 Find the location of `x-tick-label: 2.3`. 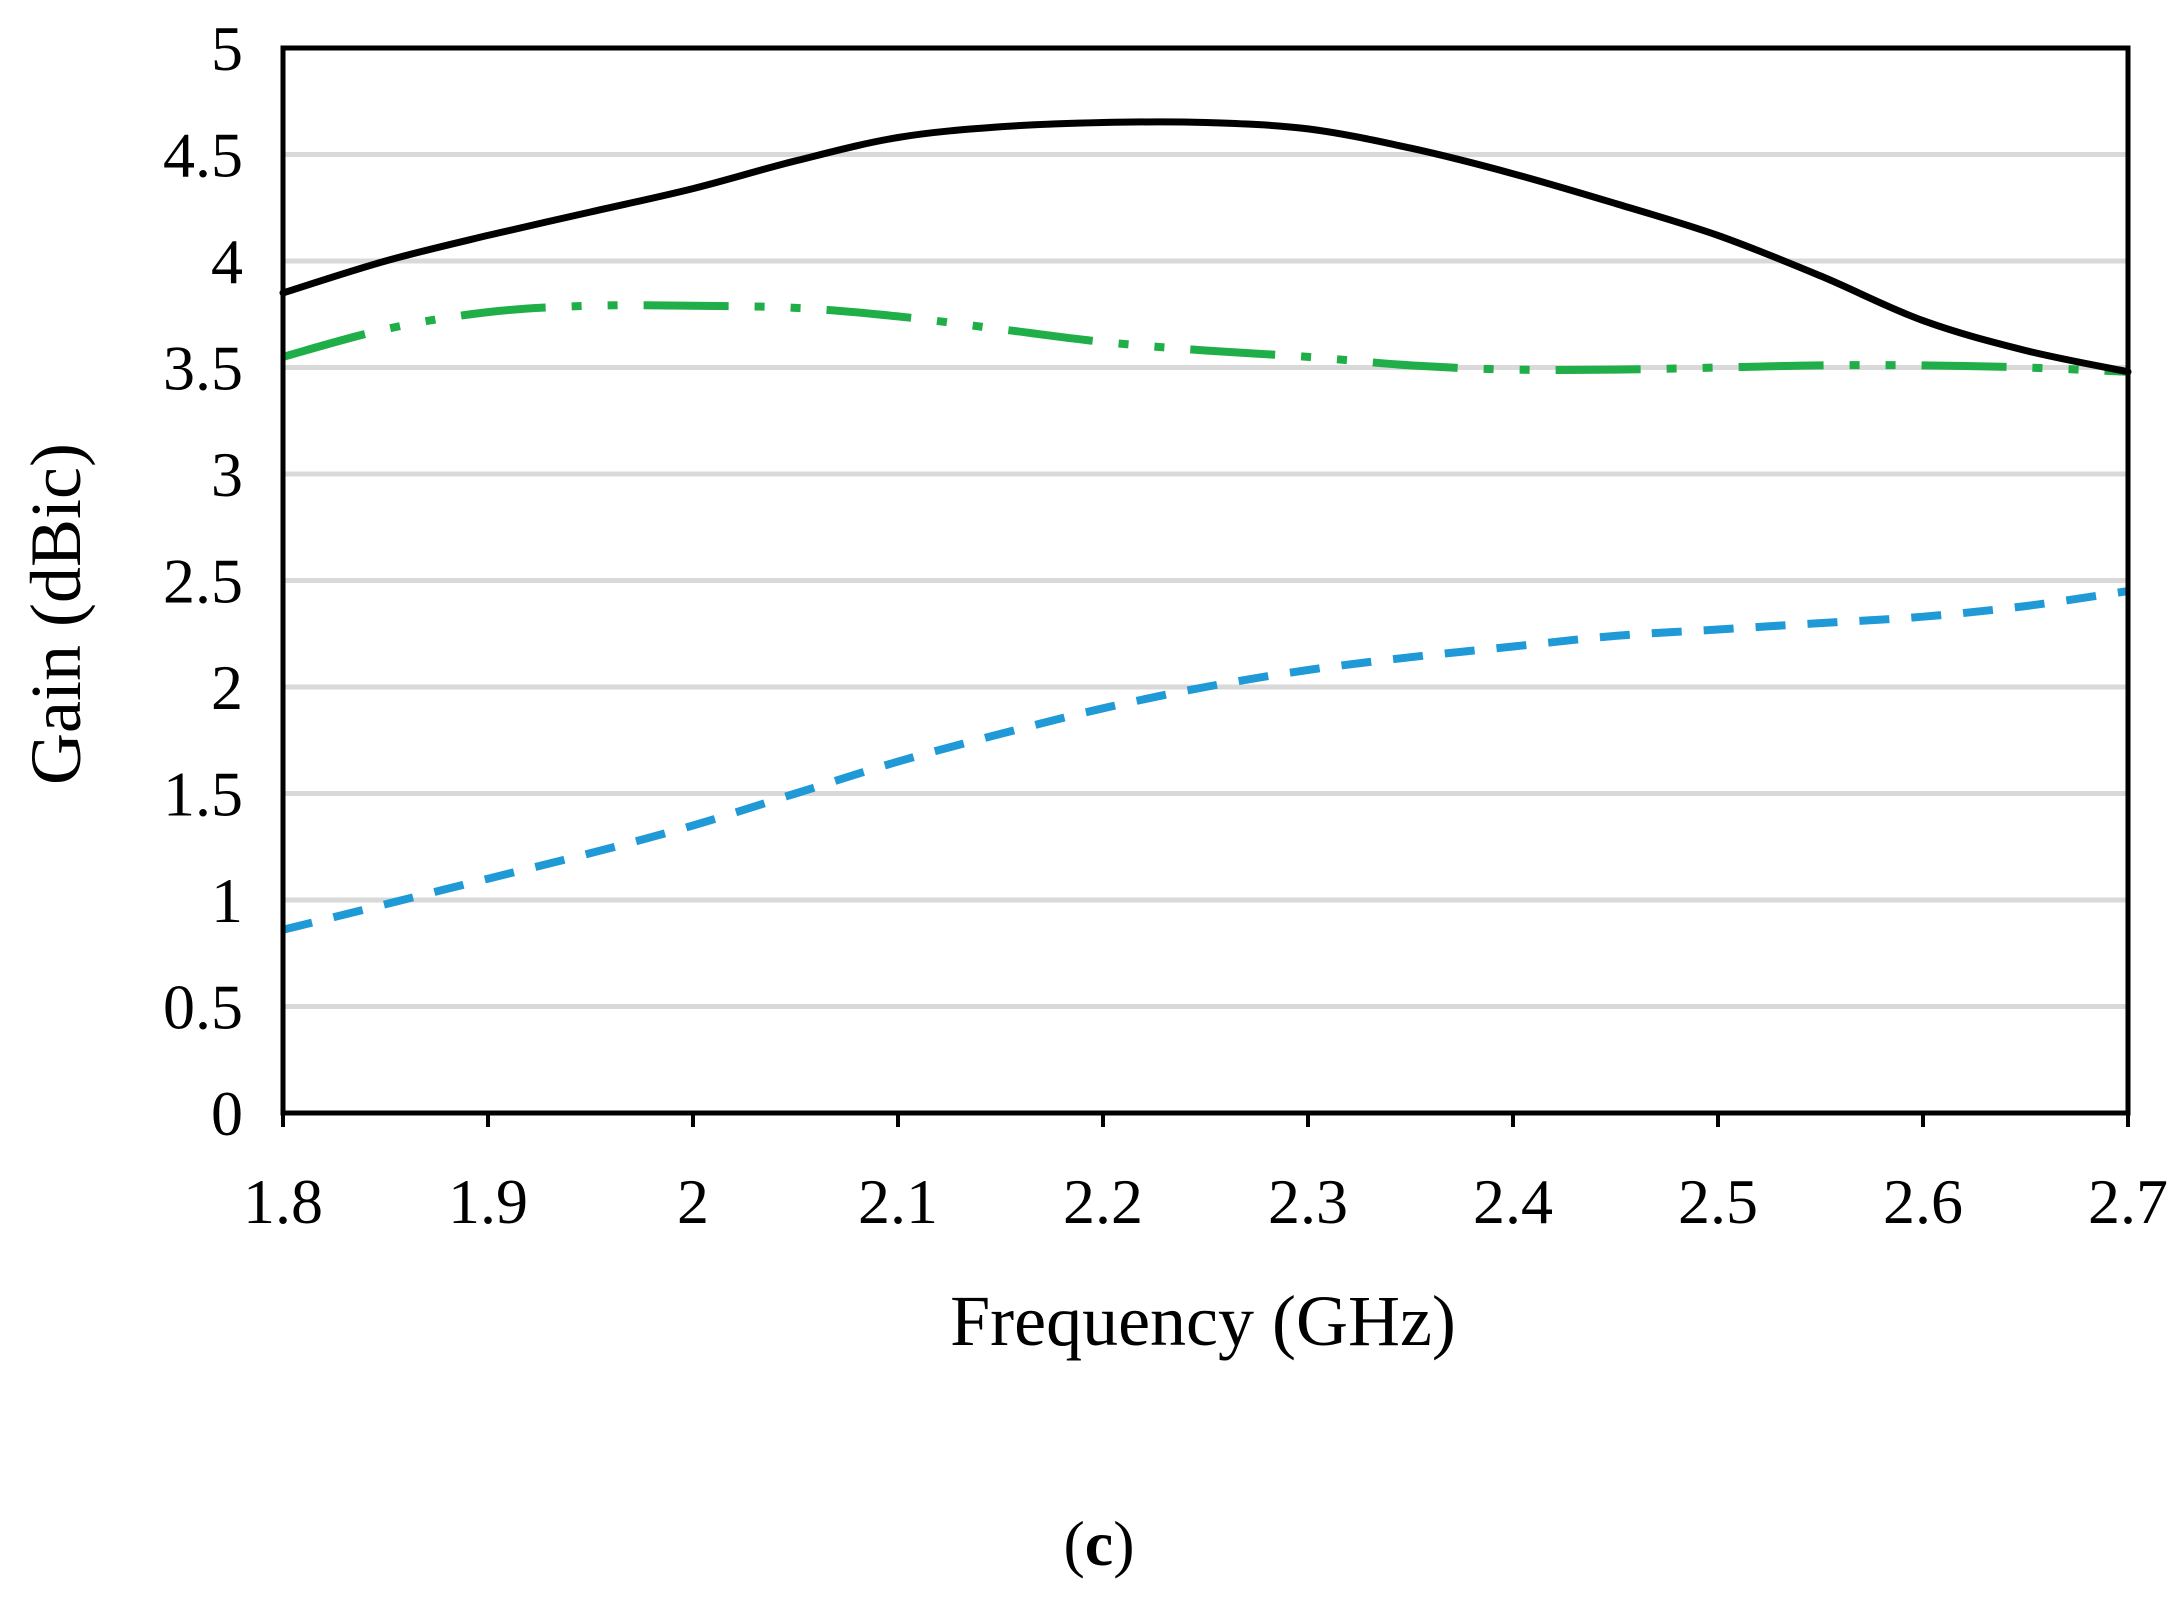

x-tick-label: 2.3 is located at coordinates (1308, 1201).